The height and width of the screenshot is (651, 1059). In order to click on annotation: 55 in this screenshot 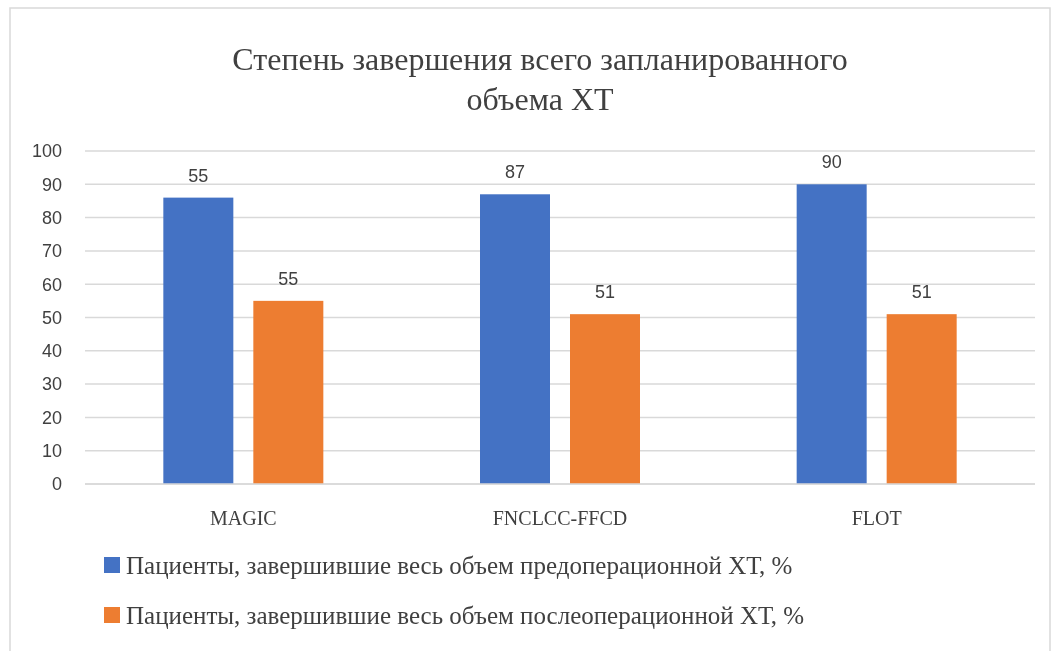, I will do `click(198, 175)`.